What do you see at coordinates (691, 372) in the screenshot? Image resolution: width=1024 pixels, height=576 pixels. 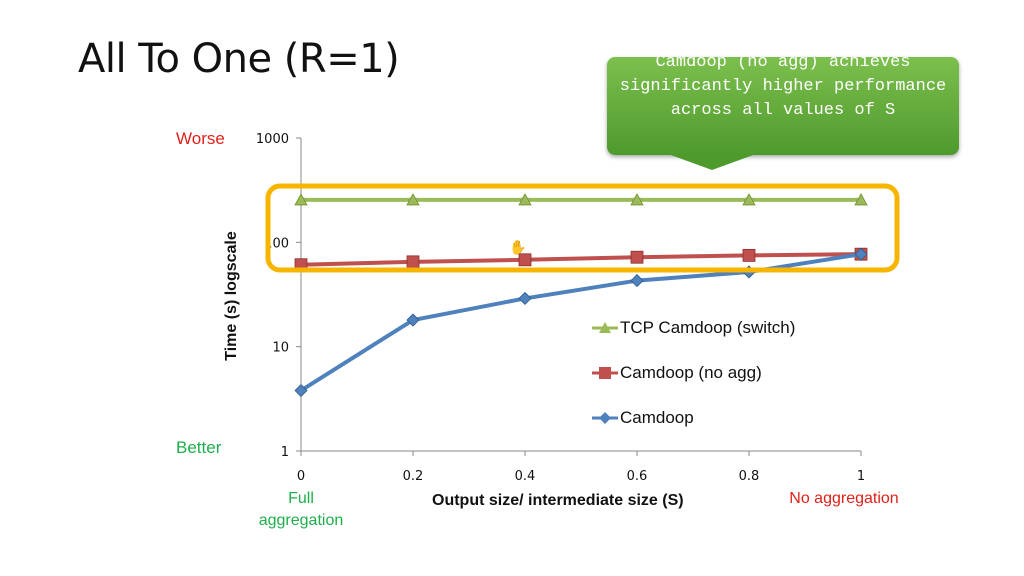 I see `legend-label: Camdoop (no agg)` at bounding box center [691, 372].